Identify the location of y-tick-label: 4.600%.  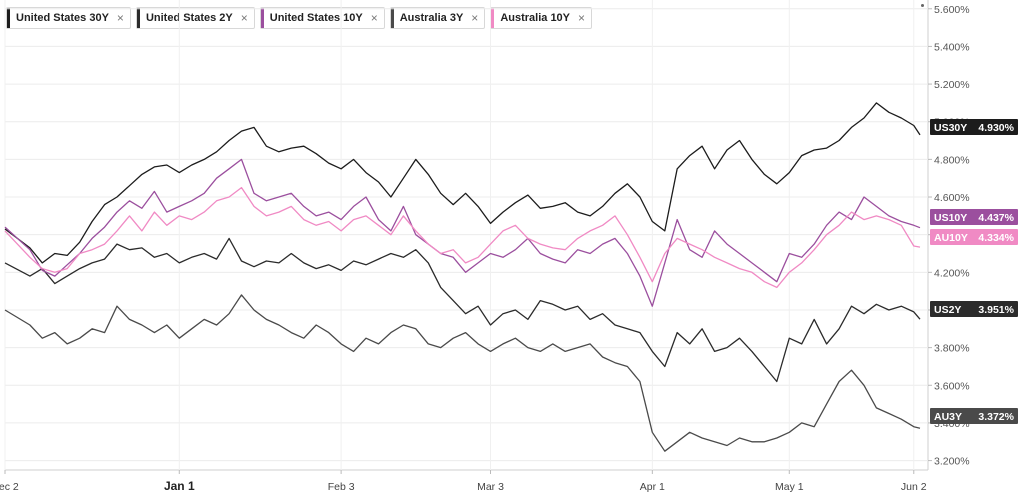
(952, 198).